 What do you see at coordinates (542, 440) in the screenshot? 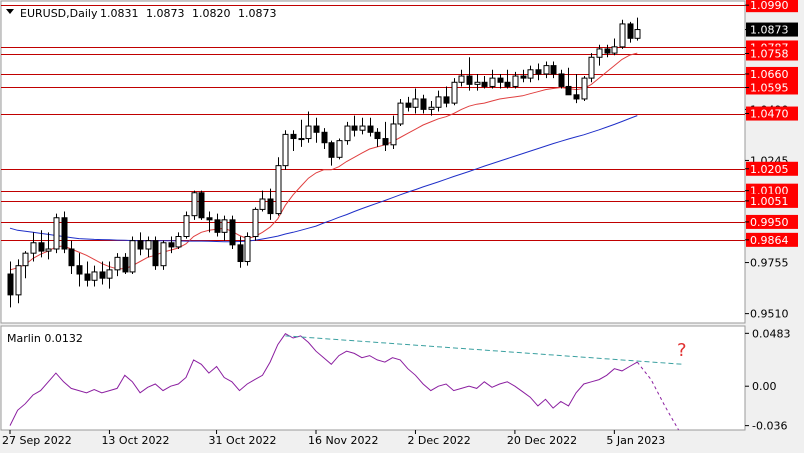
I see `time-tick-label: 20 Dec 2022` at bounding box center [542, 440].